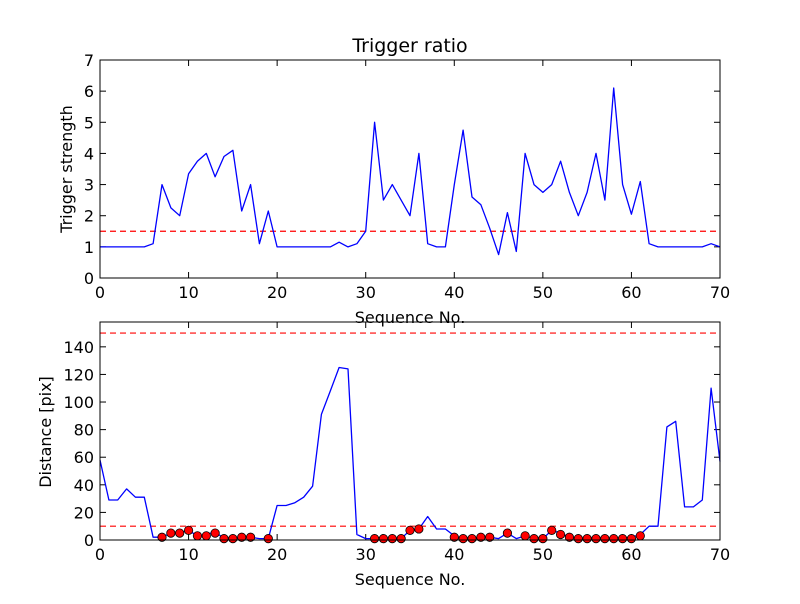 This screenshot has height=604, width=800. What do you see at coordinates (89, 185) in the screenshot?
I see `top-y-tick-label: 3` at bounding box center [89, 185].